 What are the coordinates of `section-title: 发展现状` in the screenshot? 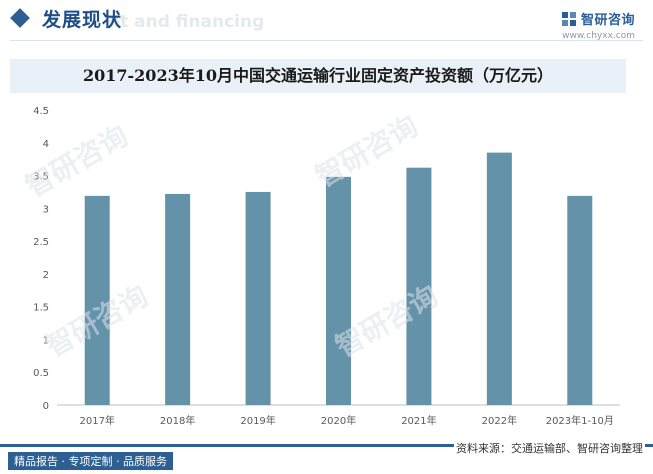 It's located at (82, 20).